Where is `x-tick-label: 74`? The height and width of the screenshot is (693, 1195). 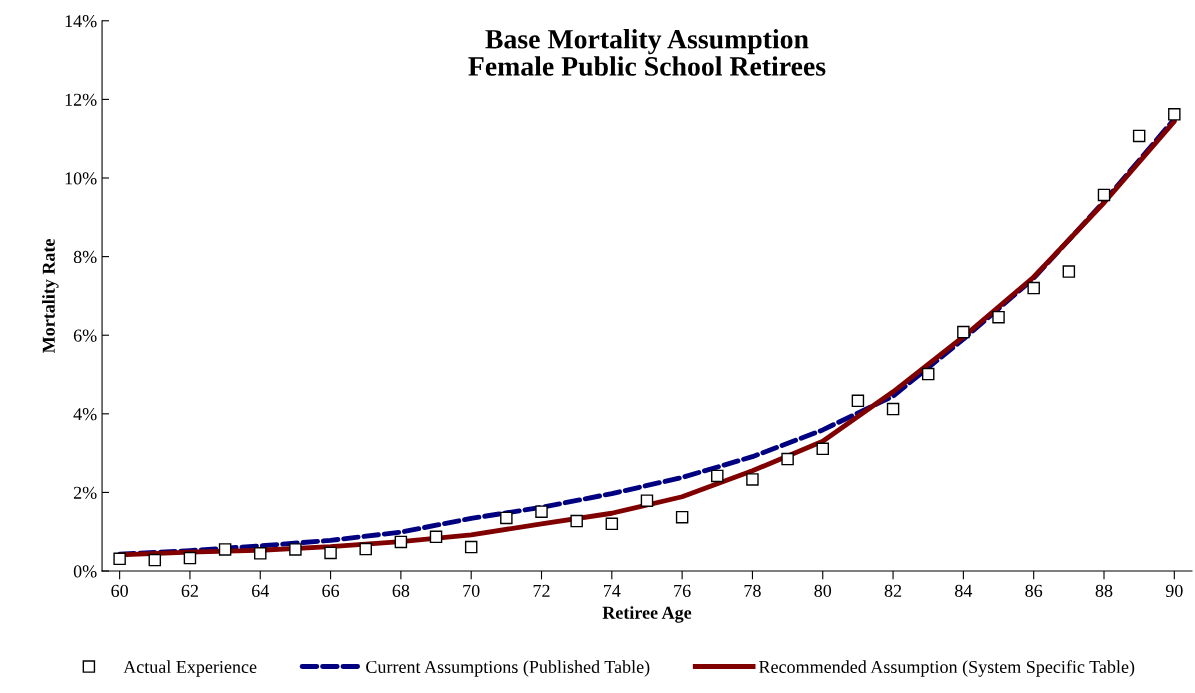
x-tick-label: 74 is located at coordinates (612, 590).